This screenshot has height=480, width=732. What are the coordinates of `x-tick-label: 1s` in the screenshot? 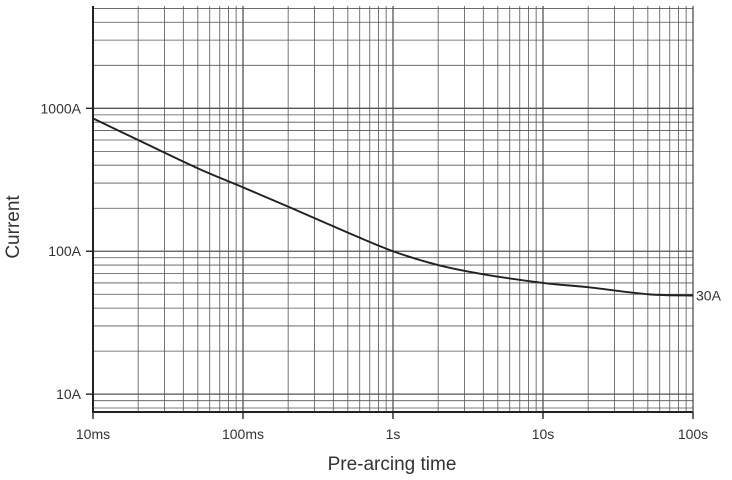 It's located at (393, 434).